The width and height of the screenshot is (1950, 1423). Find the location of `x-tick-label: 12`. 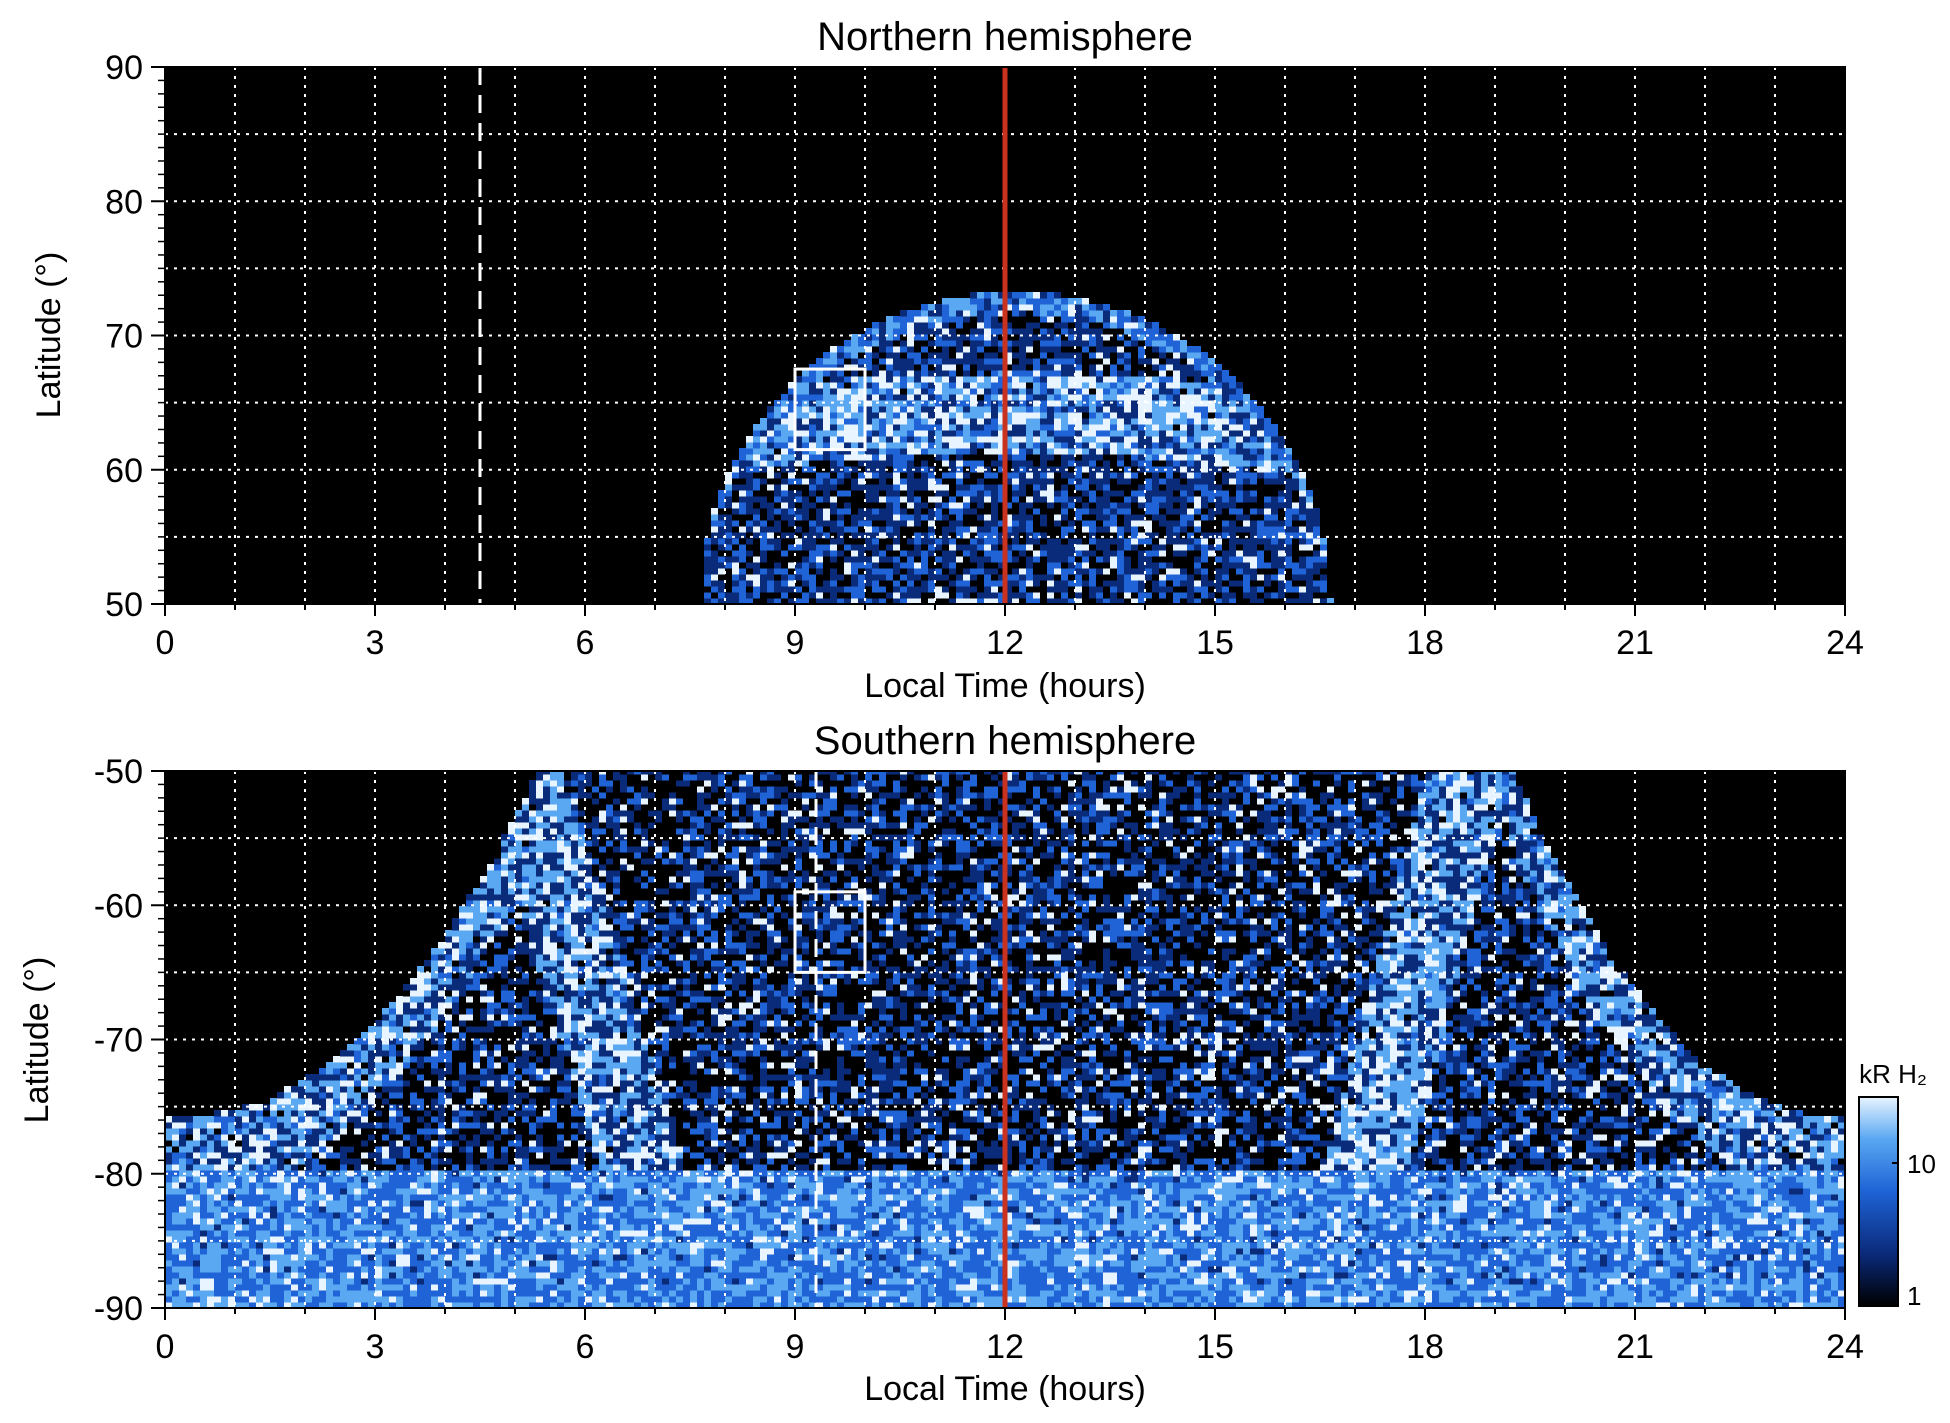

x-tick-label: 12 is located at coordinates (1005, 643).